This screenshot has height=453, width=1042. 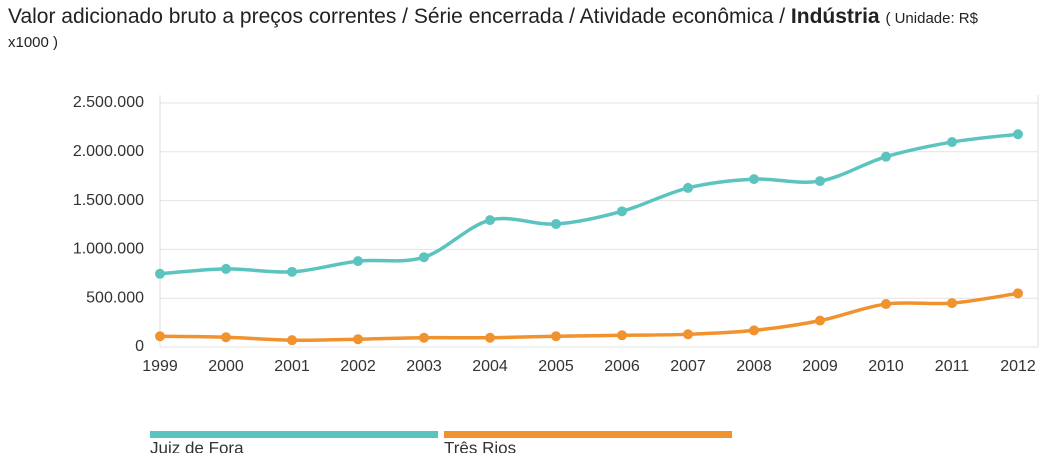 I want to click on x-tick-label: 2010, so click(x=886, y=366).